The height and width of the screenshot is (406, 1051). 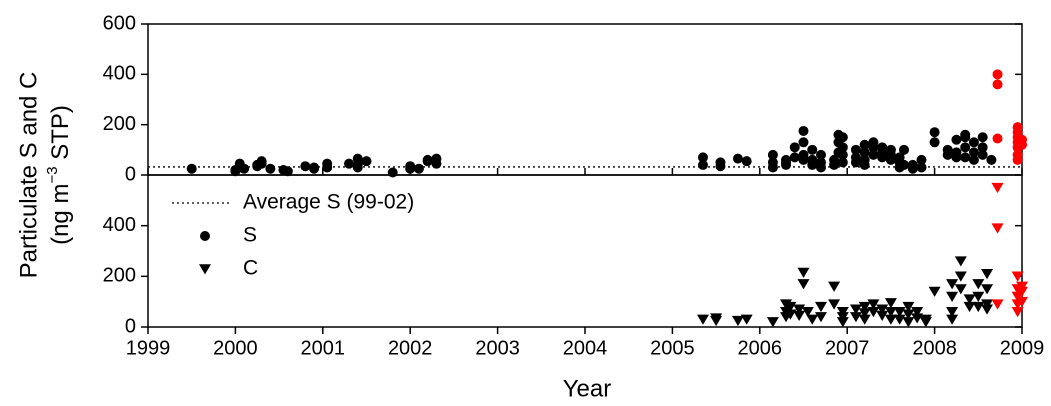 I want to click on legend-label: Average S (99-02), so click(x=328, y=202).